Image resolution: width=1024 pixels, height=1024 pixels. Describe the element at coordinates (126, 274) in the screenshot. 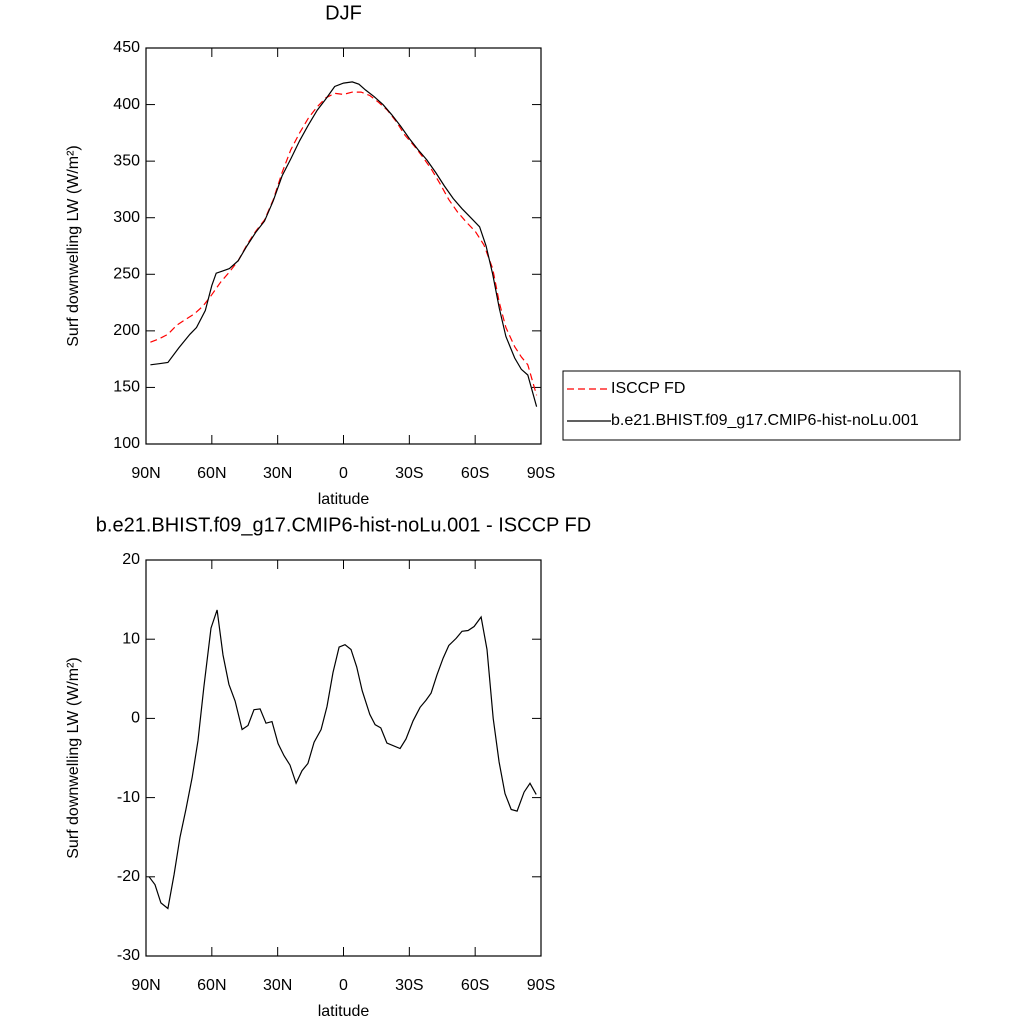

I see `y-tick-label: 250` at that location.